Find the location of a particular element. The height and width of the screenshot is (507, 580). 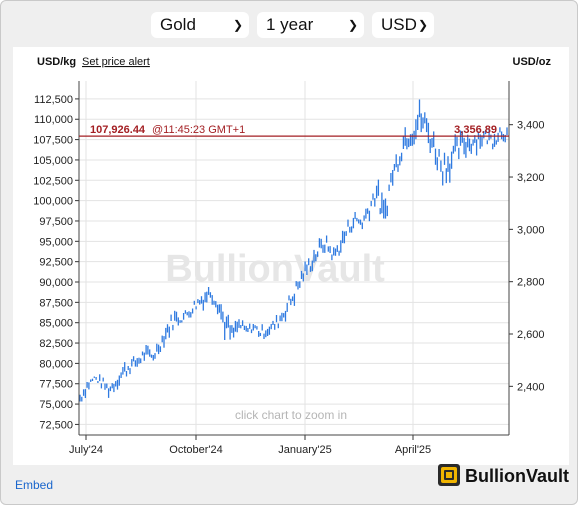

bullionvault-logo-icon is located at coordinates (449, 475).